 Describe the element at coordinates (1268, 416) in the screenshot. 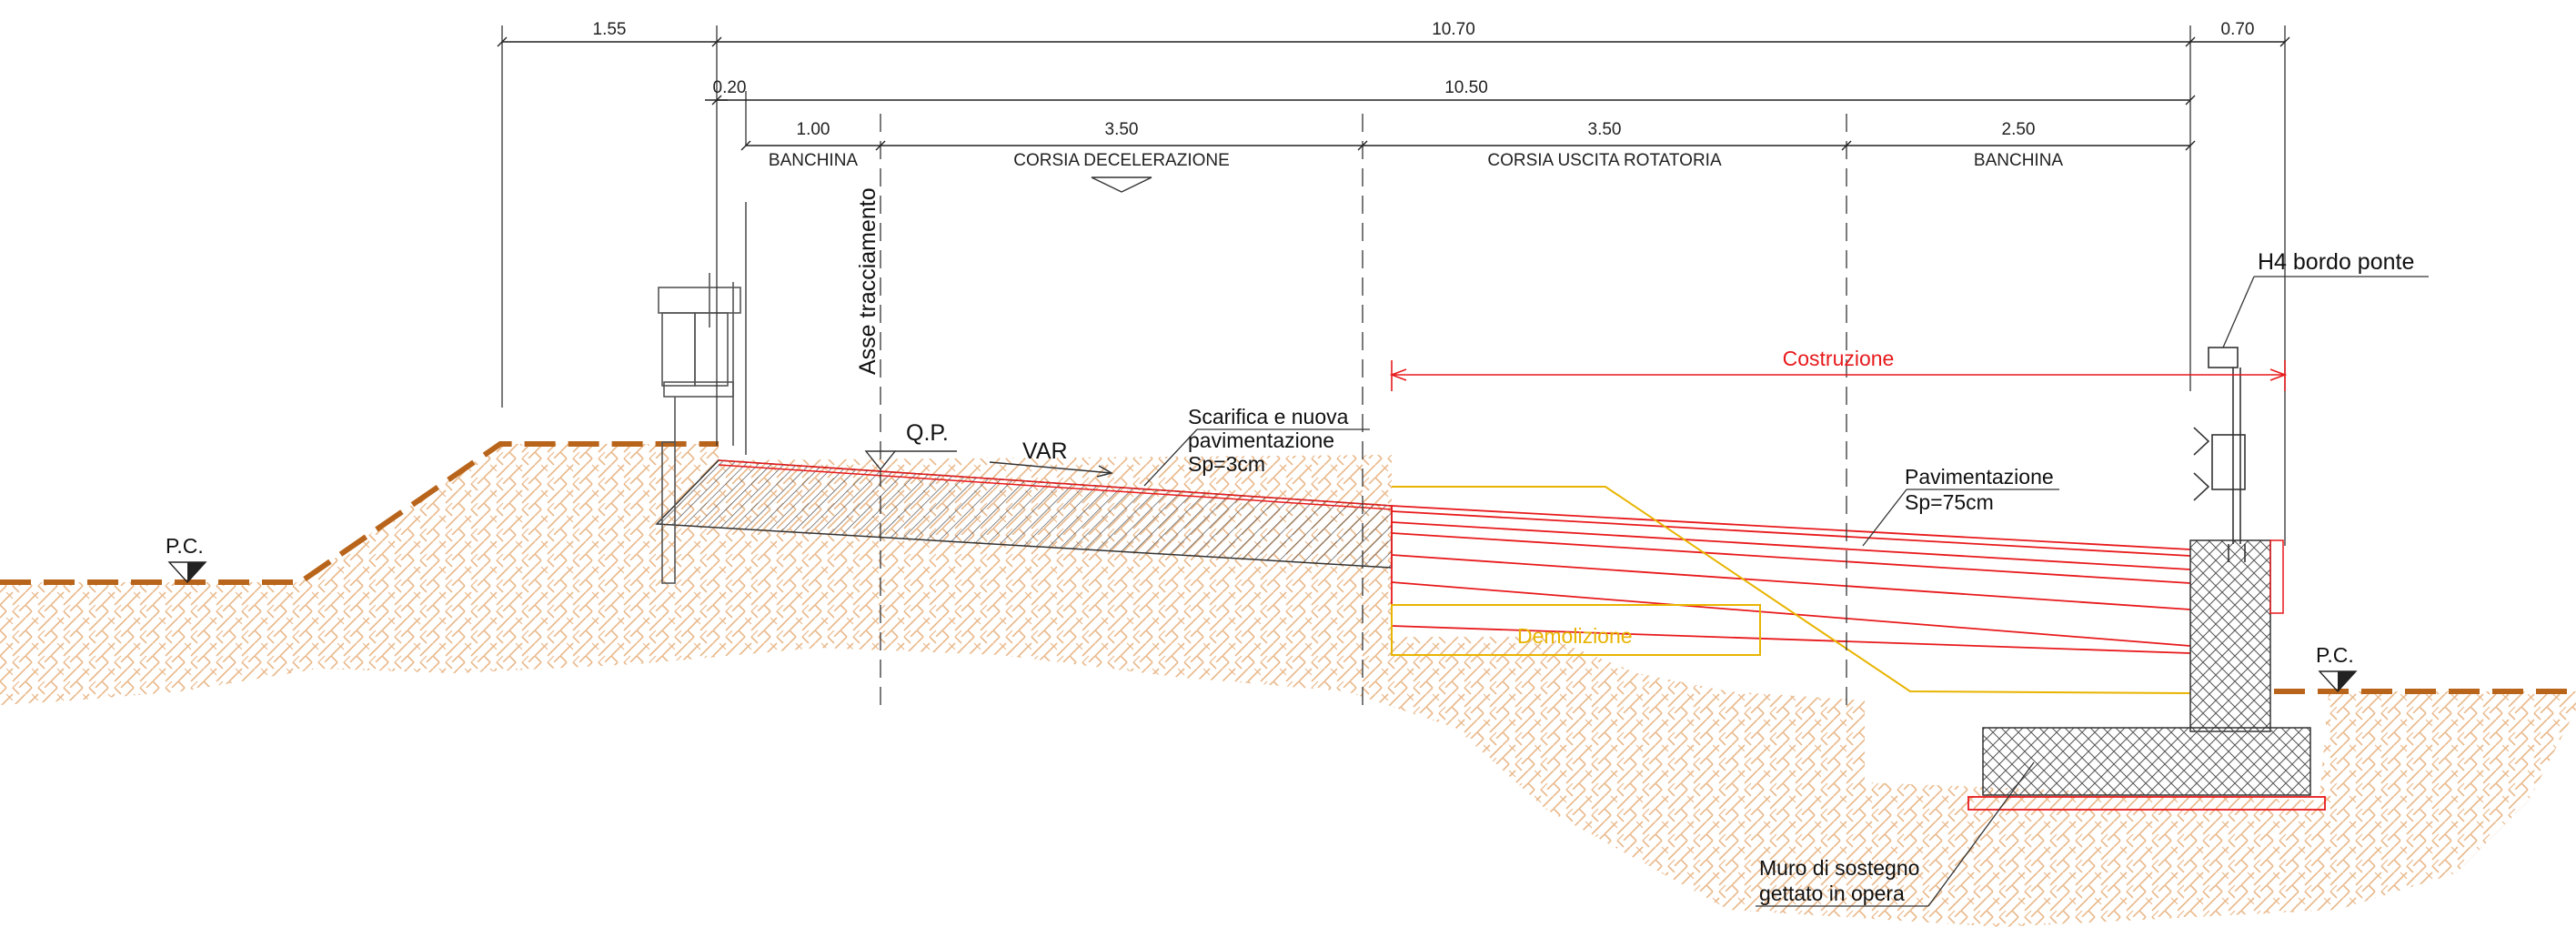

I see `scarifica-label-line1: Scarifica e nuova` at that location.